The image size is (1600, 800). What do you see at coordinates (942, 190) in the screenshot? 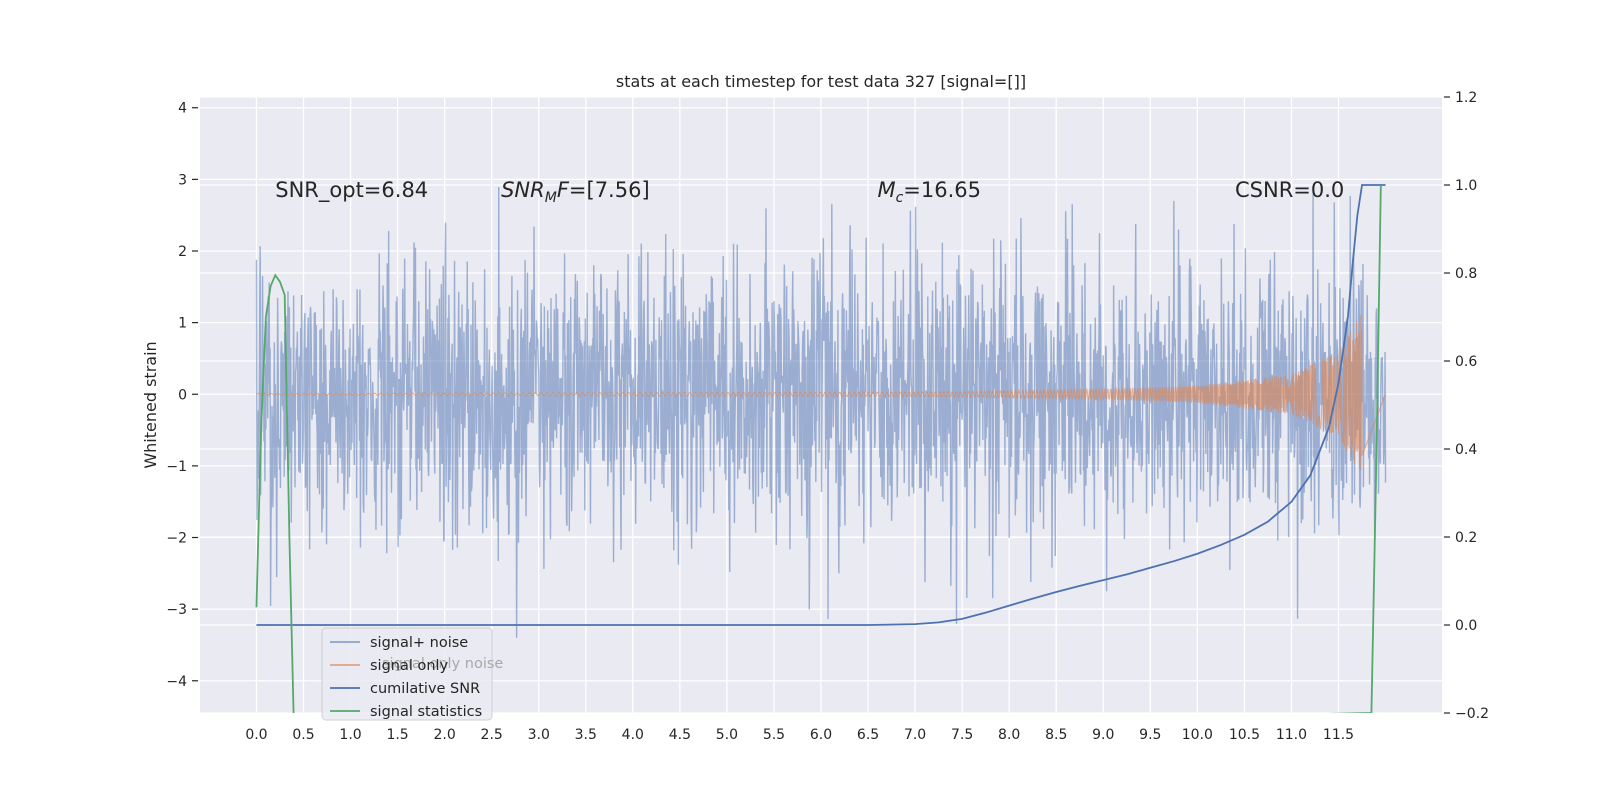
I see `annotation-tail: =16.65` at bounding box center [942, 190].